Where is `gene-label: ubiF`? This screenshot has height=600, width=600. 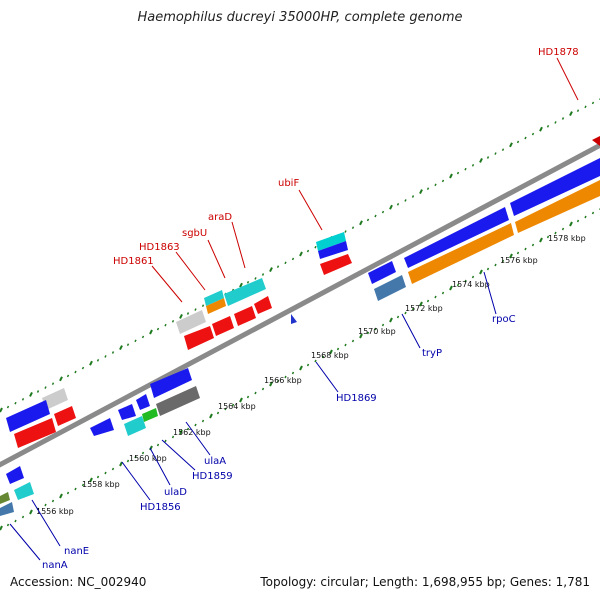 gene-label: ubiF is located at coordinates (288, 183).